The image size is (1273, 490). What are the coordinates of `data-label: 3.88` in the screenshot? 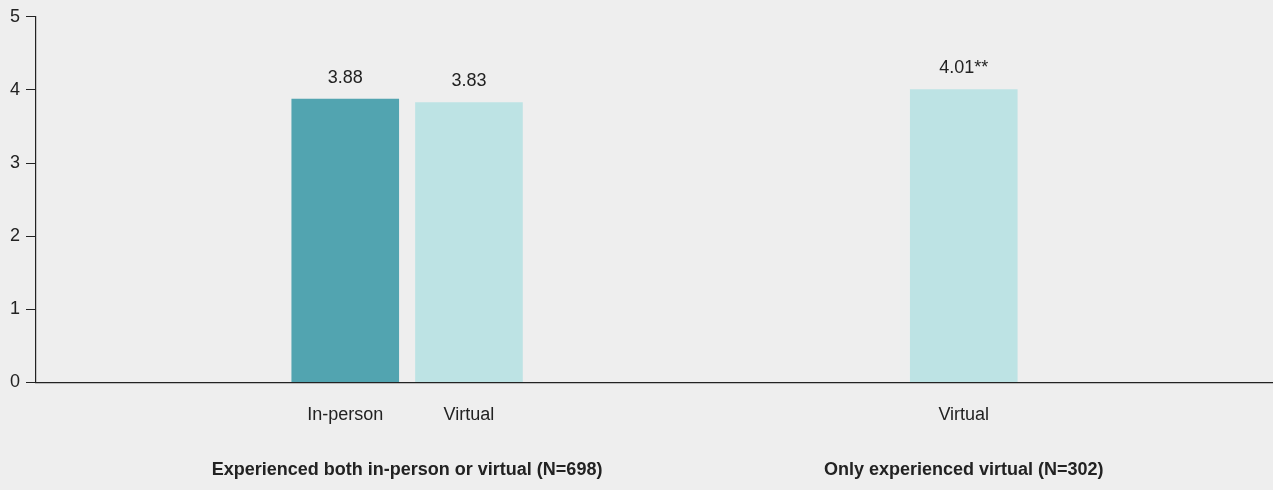 It's located at (345, 76).